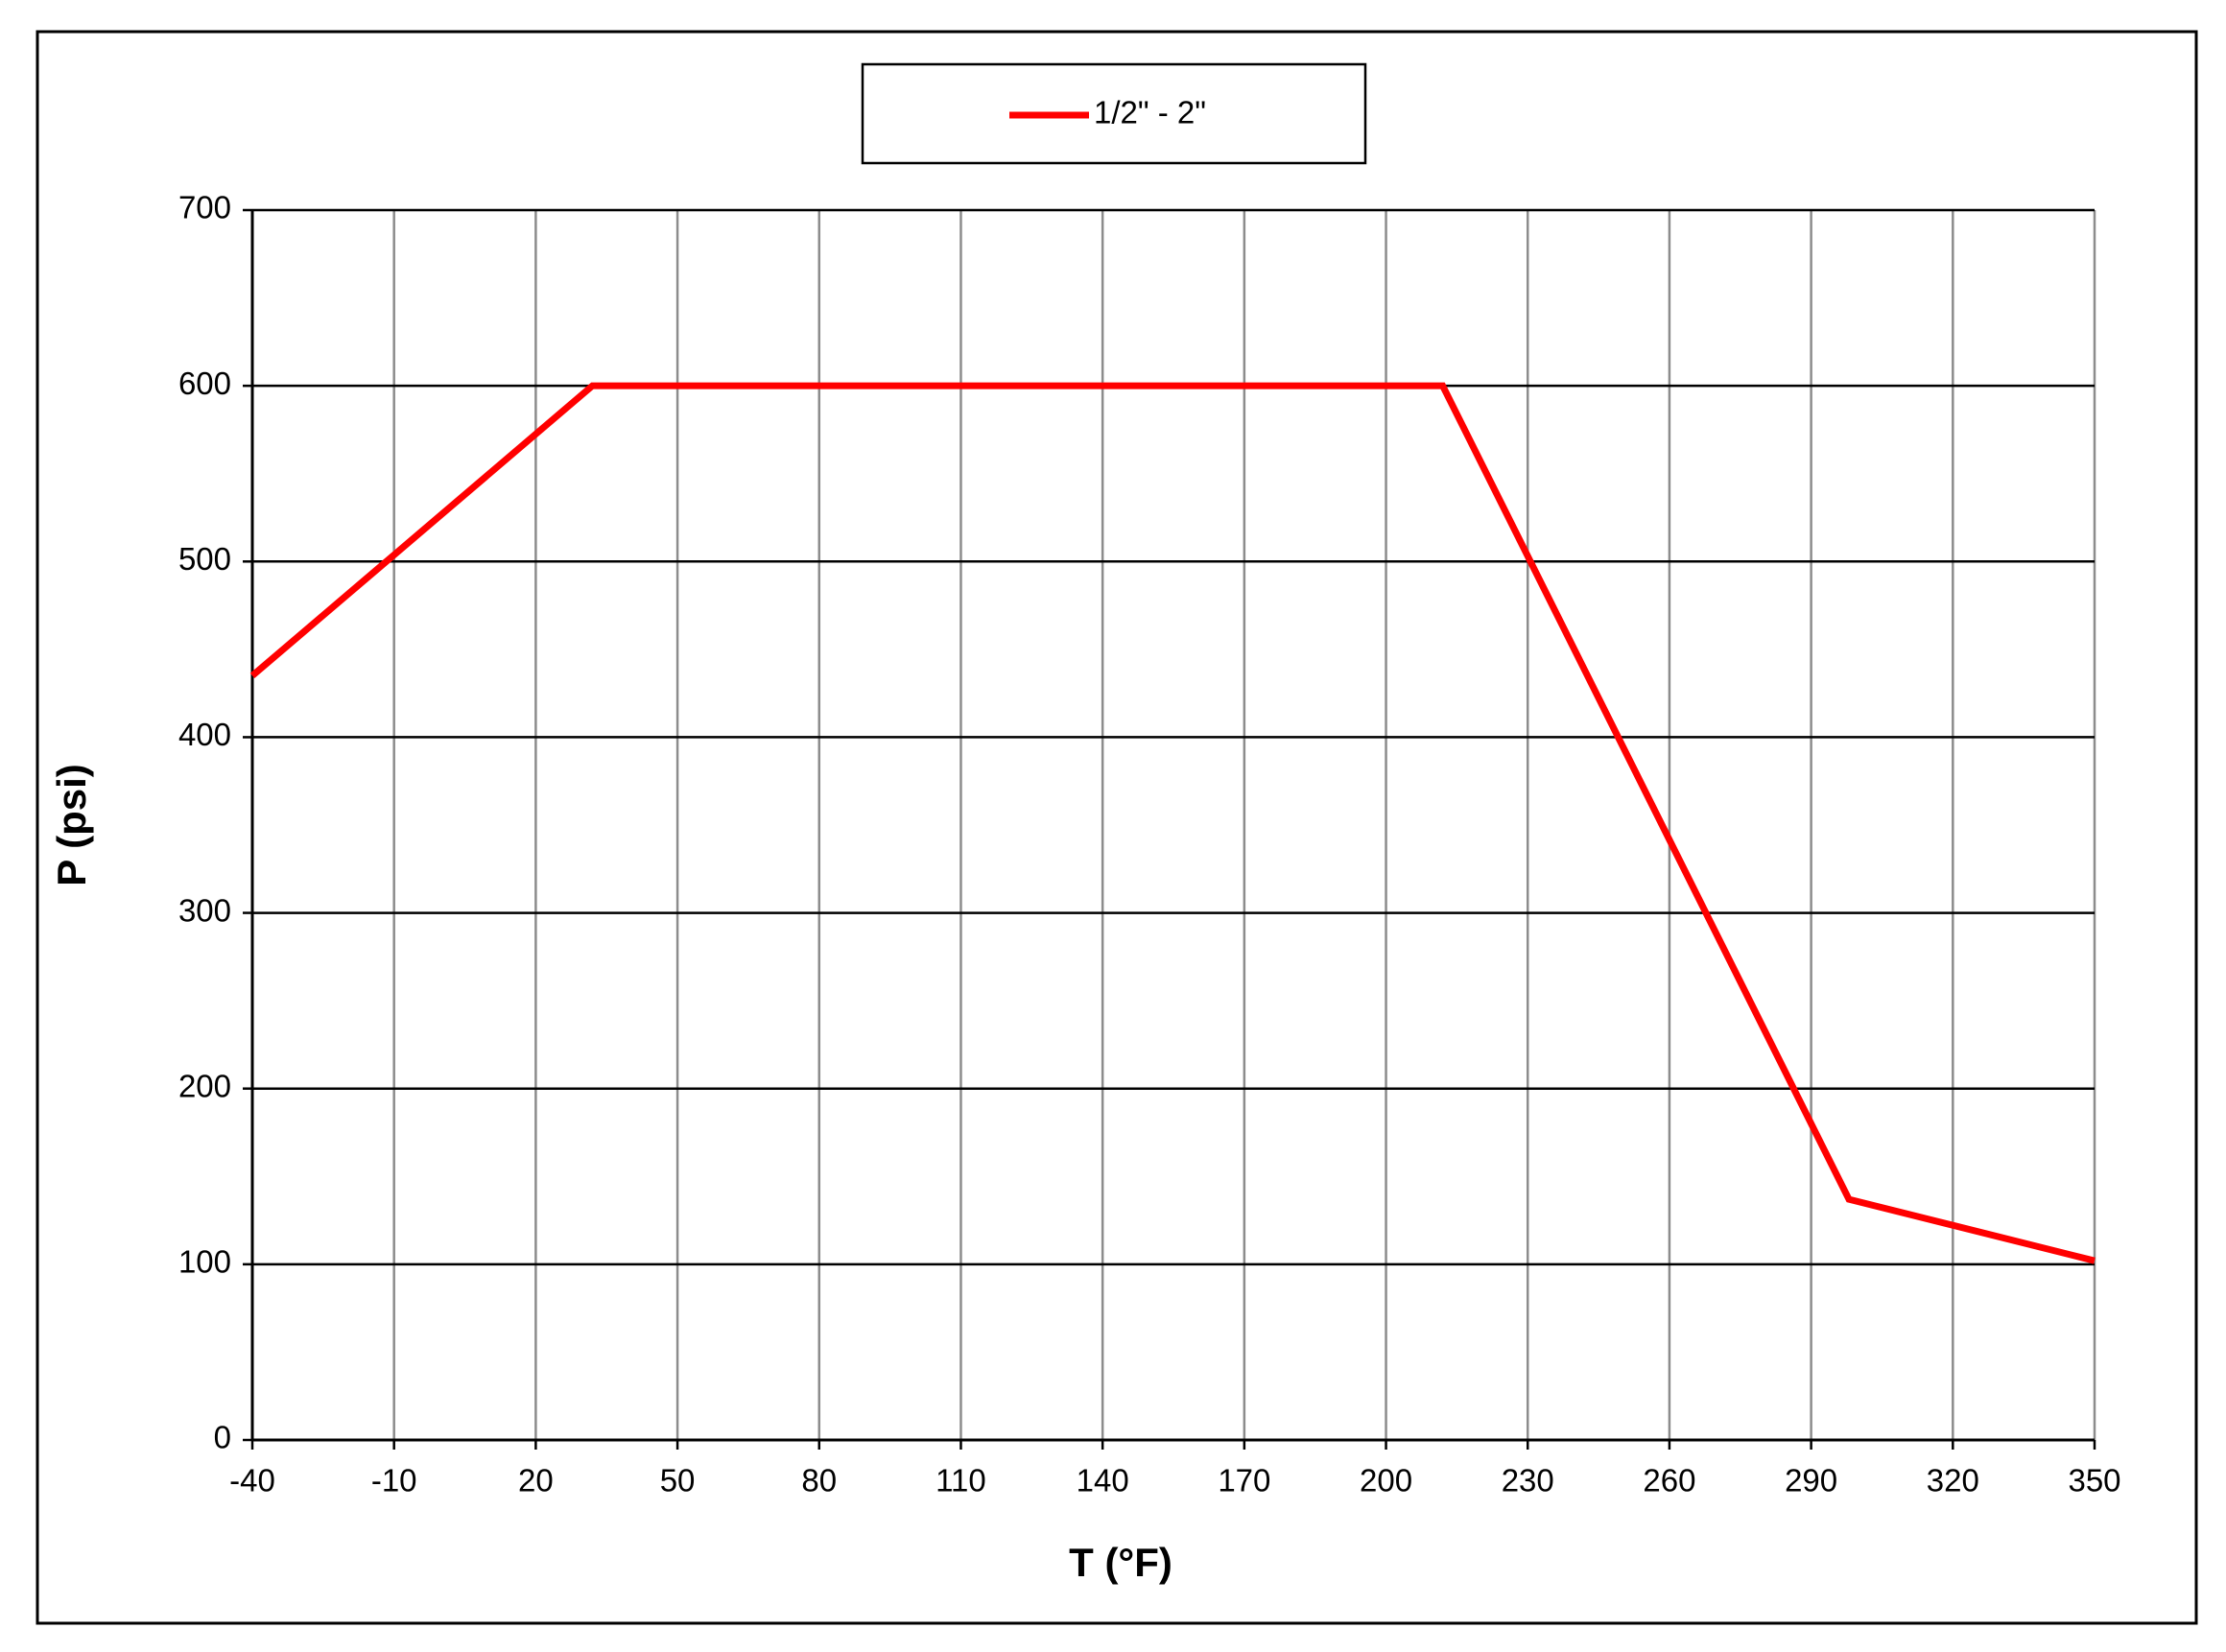  What do you see at coordinates (1528, 1481) in the screenshot?
I see `x-tick-label: 230` at bounding box center [1528, 1481].